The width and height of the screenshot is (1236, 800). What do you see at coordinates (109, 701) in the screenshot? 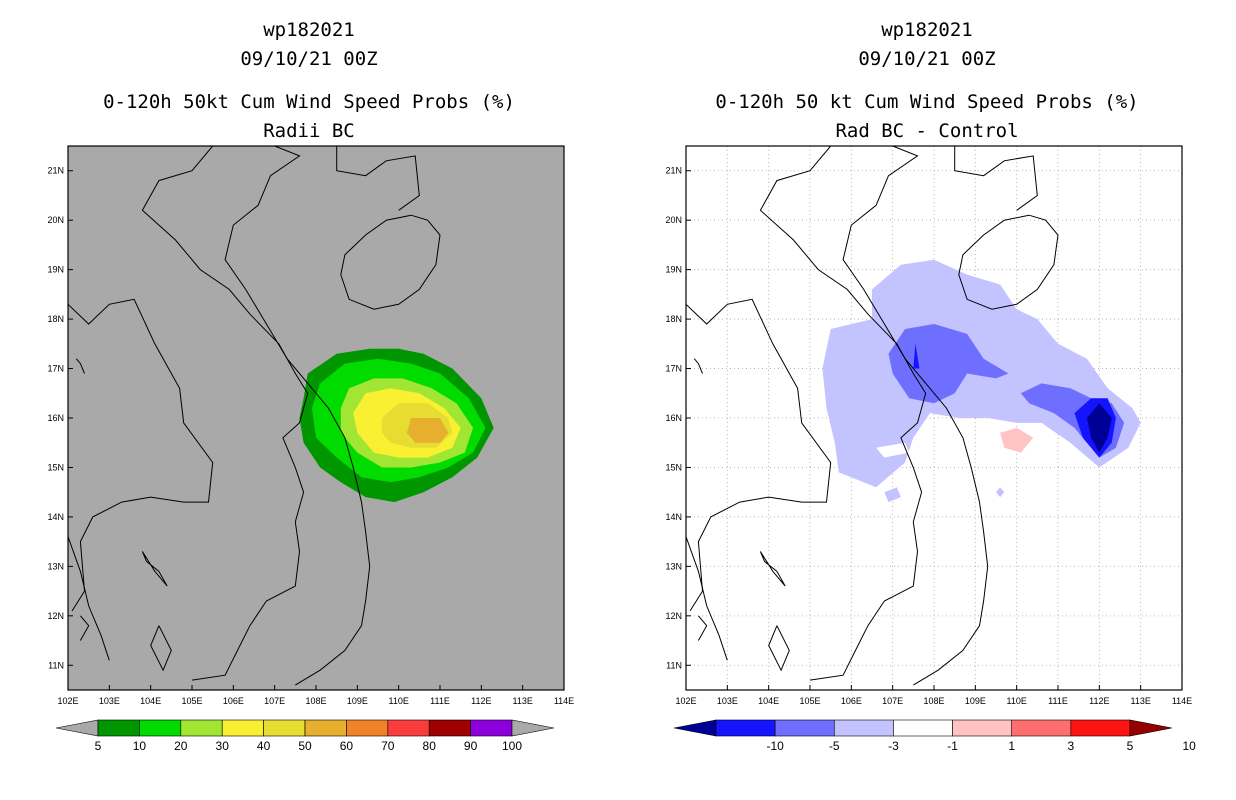
I see `x-tick-label-103E: 103E` at bounding box center [109, 701].